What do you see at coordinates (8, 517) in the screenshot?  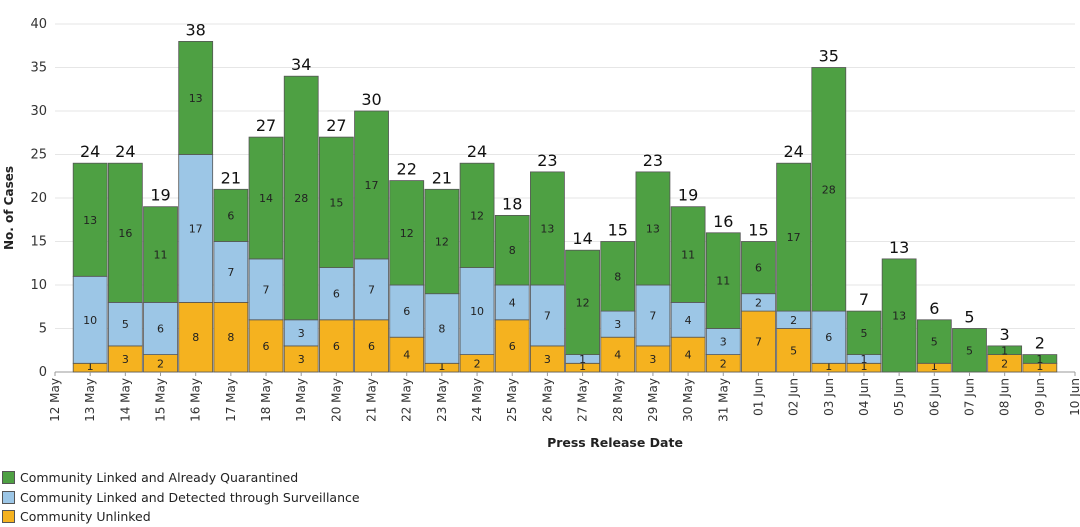 I see `legend-swatch-unlinked` at bounding box center [8, 517].